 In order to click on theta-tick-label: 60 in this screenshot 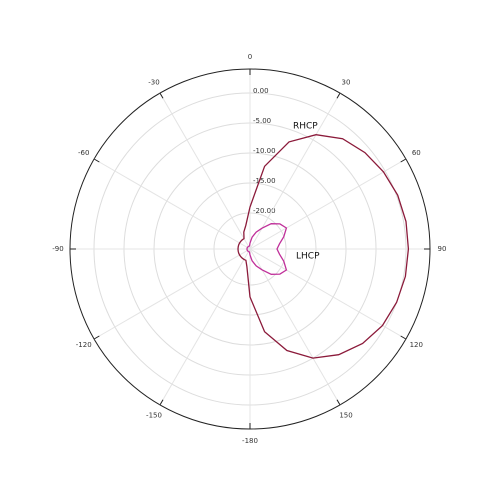, I will do `click(416, 153)`.